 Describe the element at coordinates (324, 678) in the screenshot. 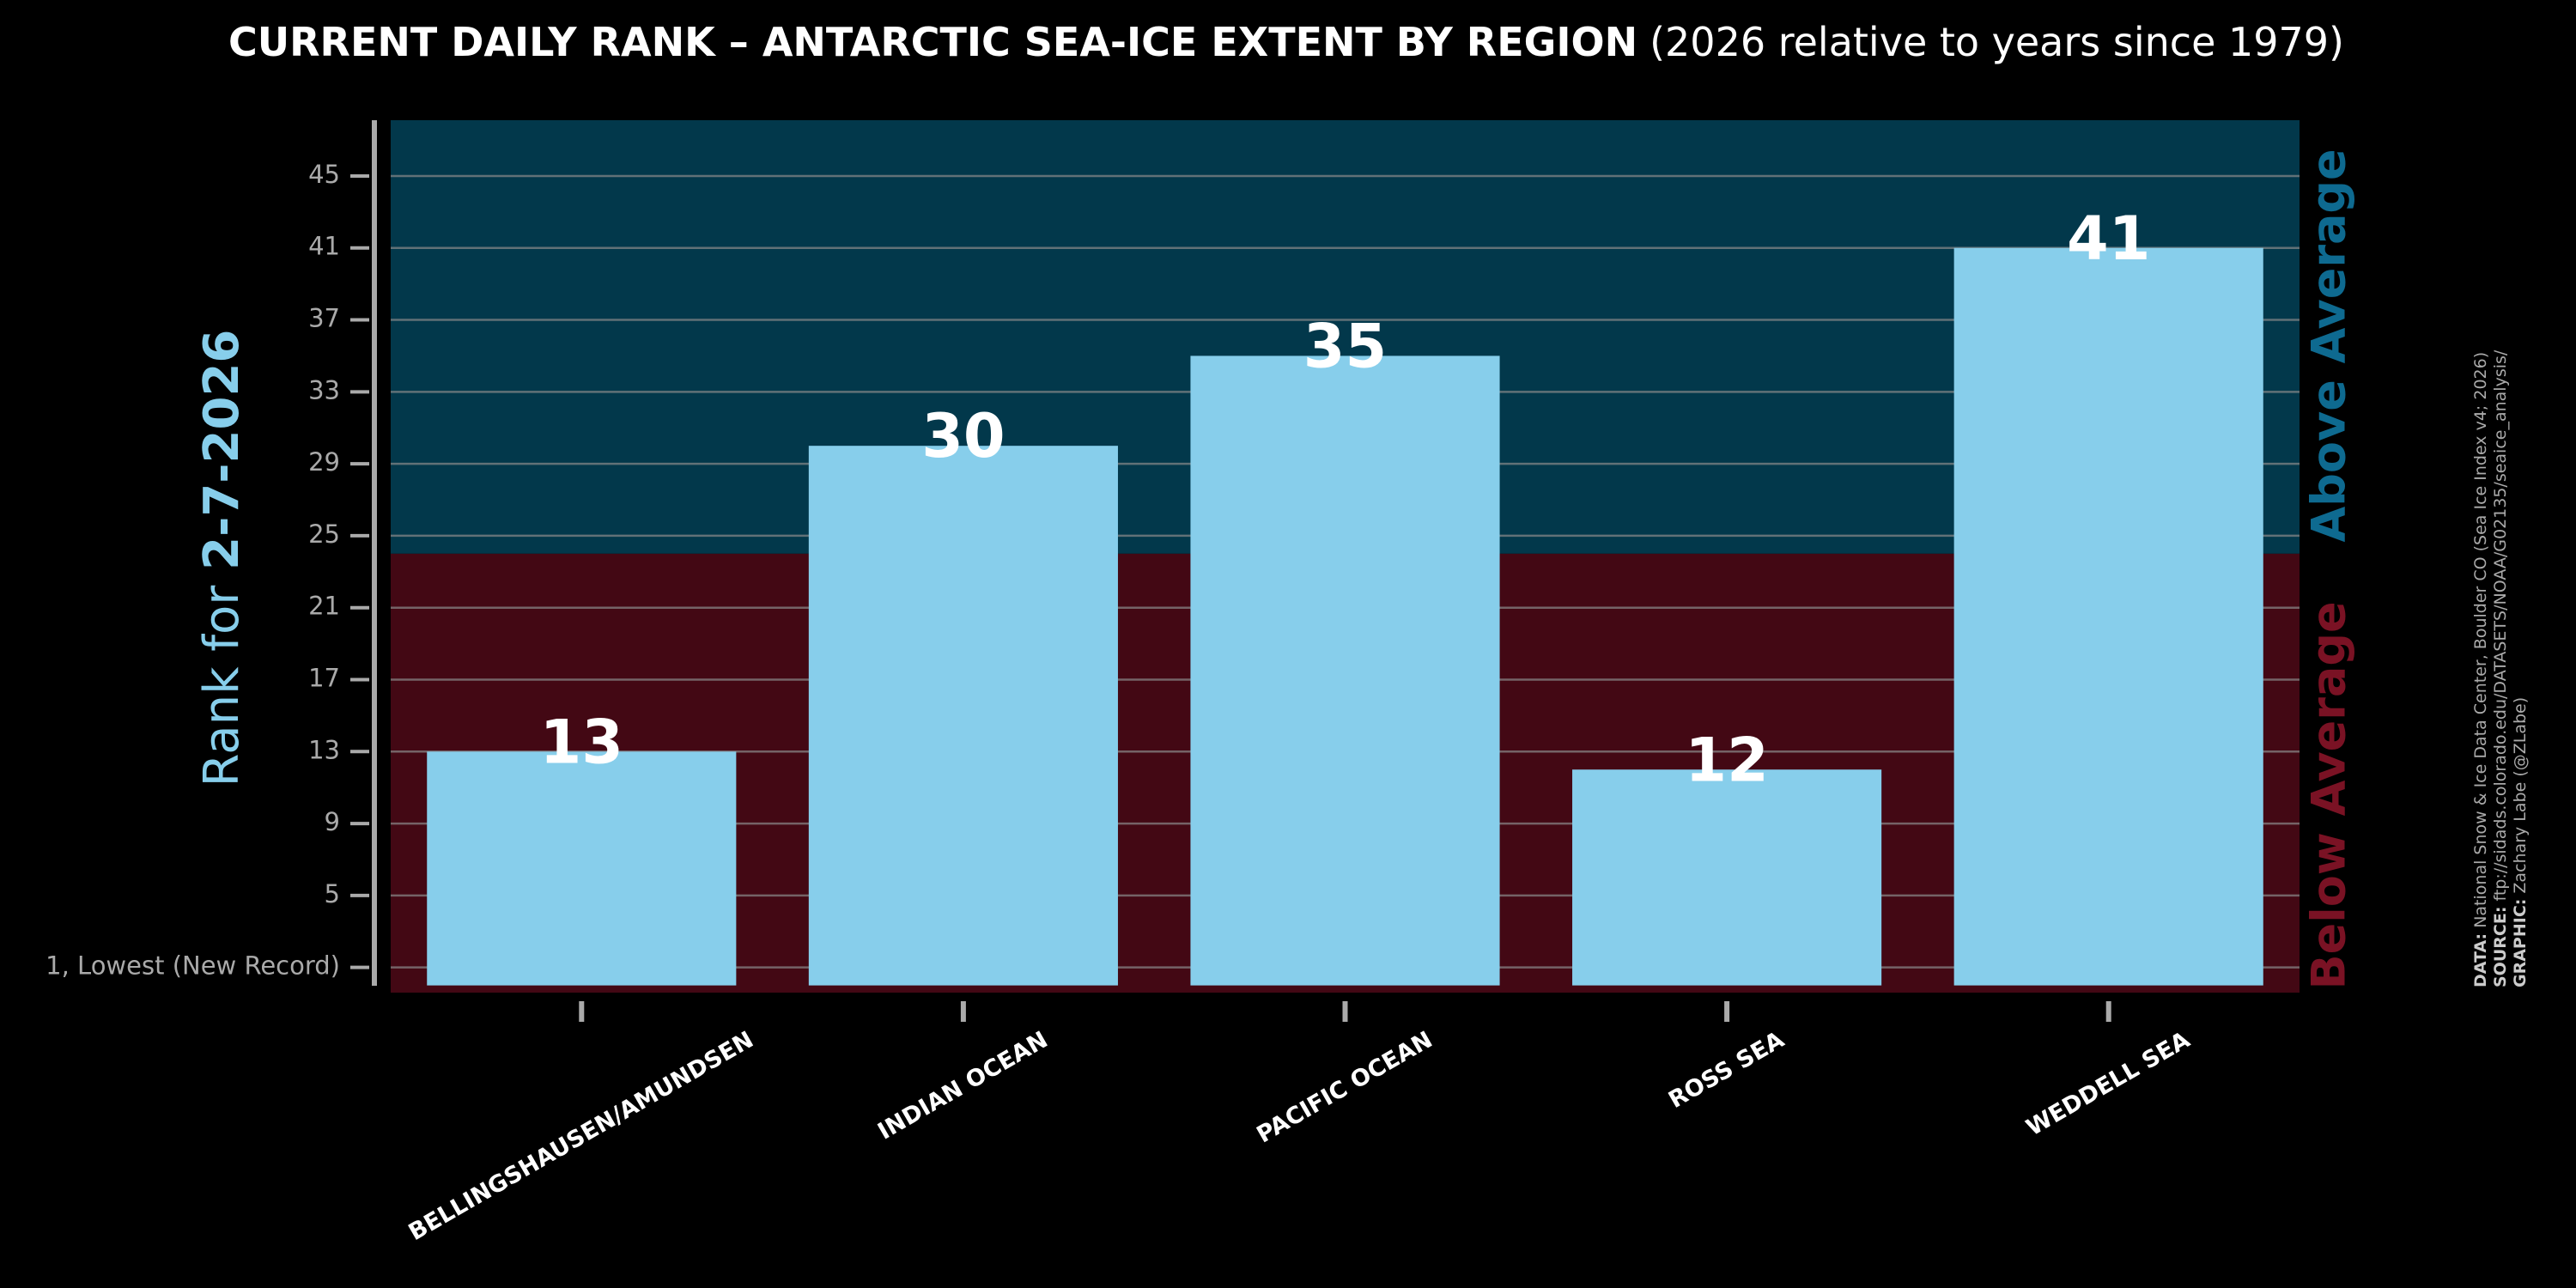

I see `y-tick-label: 17` at that location.